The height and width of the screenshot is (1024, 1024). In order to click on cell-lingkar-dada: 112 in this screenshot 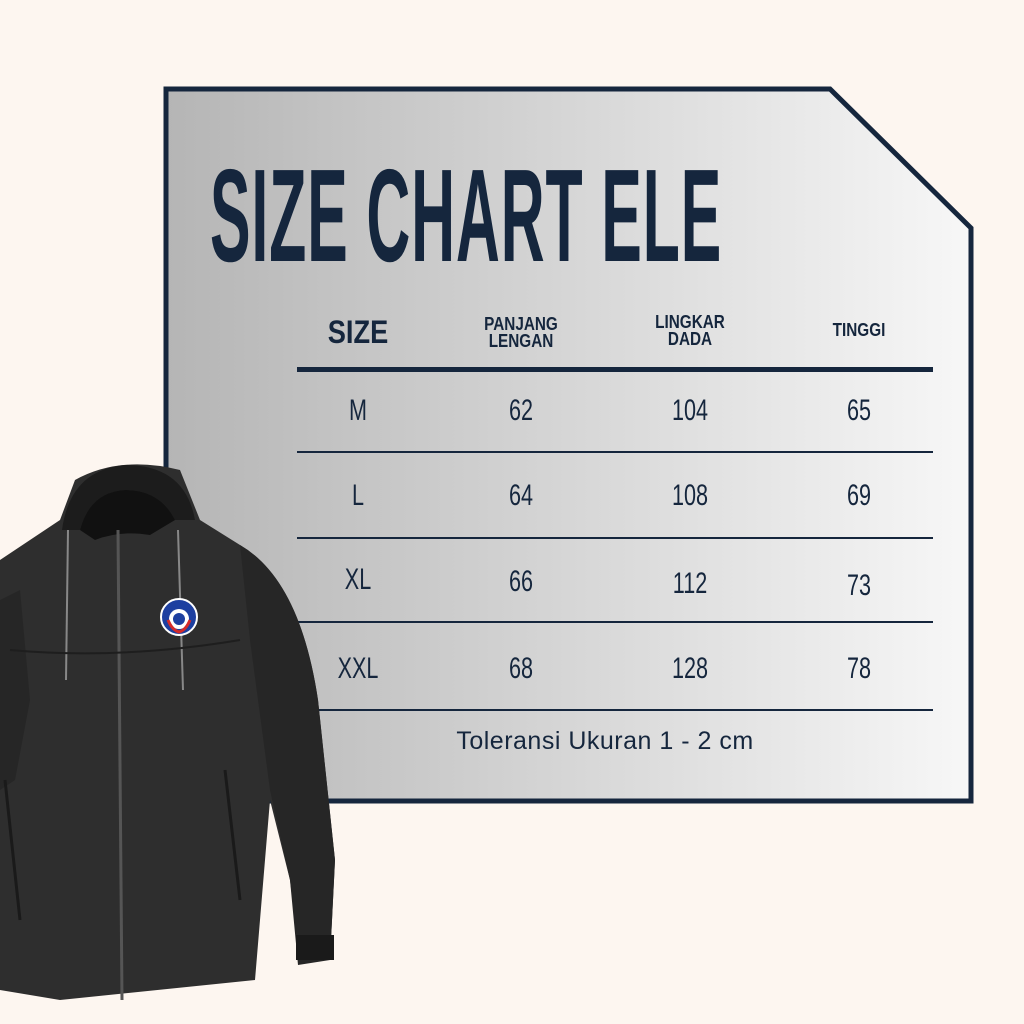, I will do `click(690, 583)`.